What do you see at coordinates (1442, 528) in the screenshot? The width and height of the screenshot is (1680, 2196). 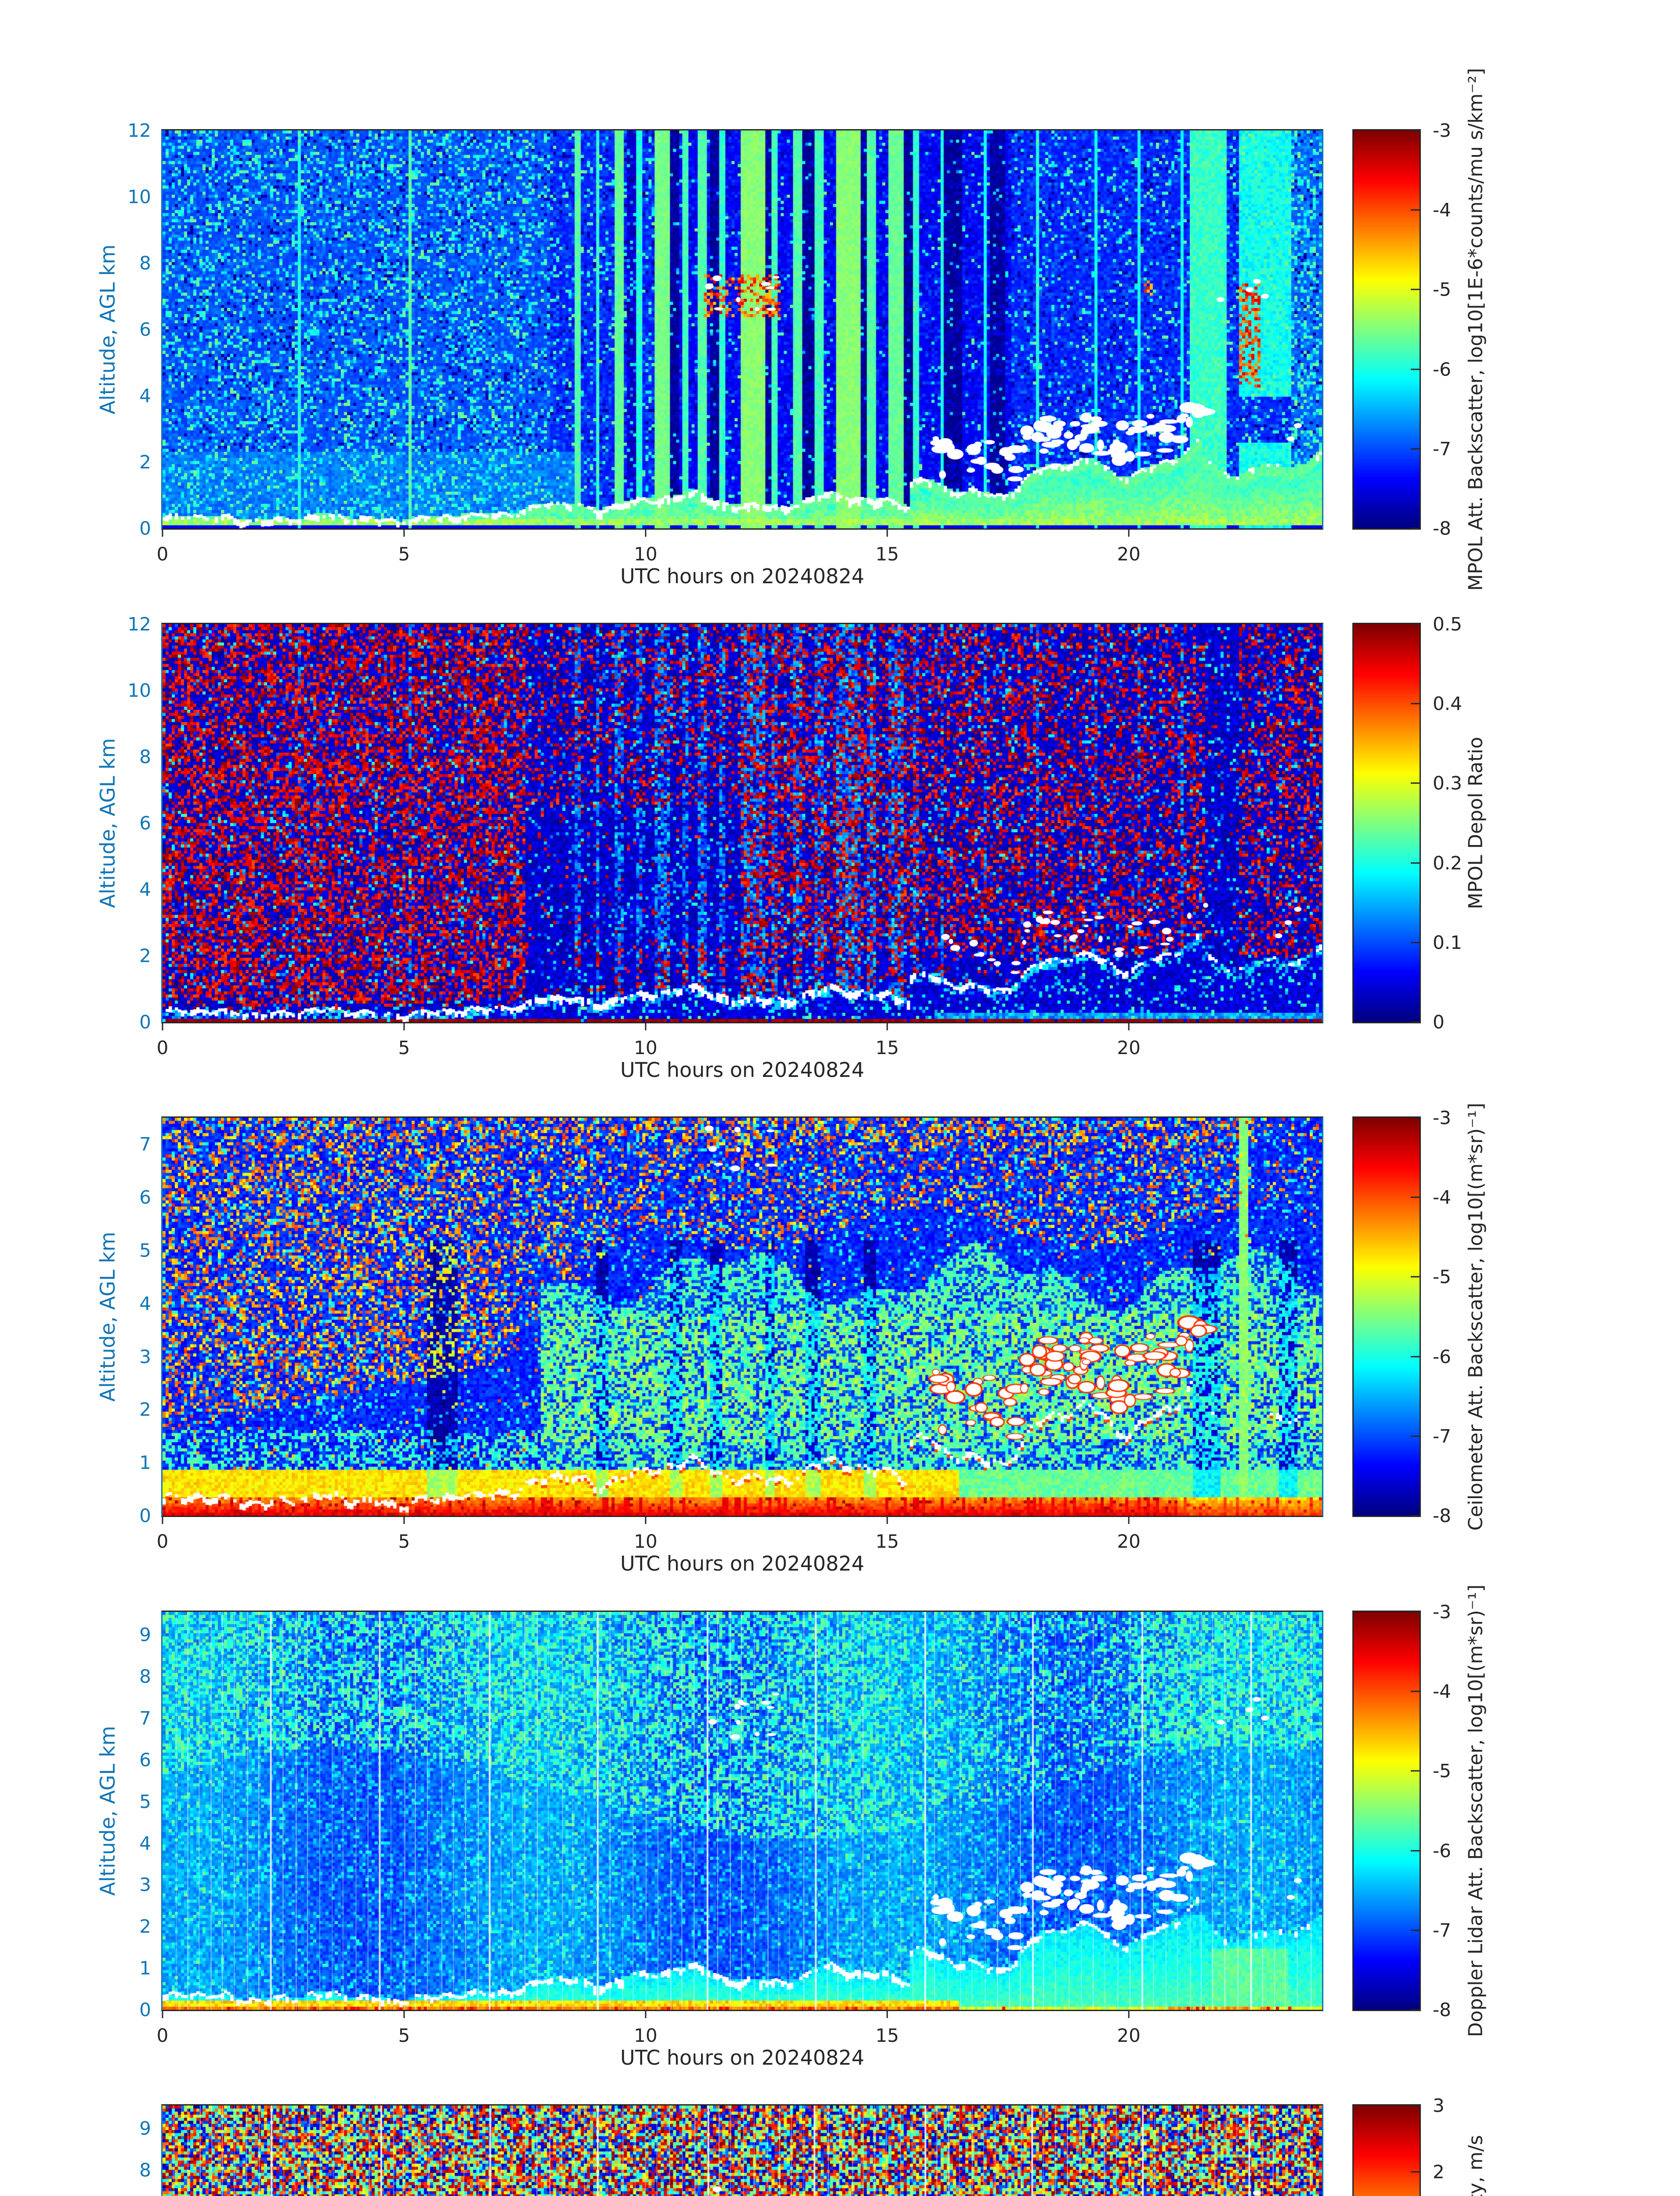 I see `colorbar-tick-label: -8` at bounding box center [1442, 528].